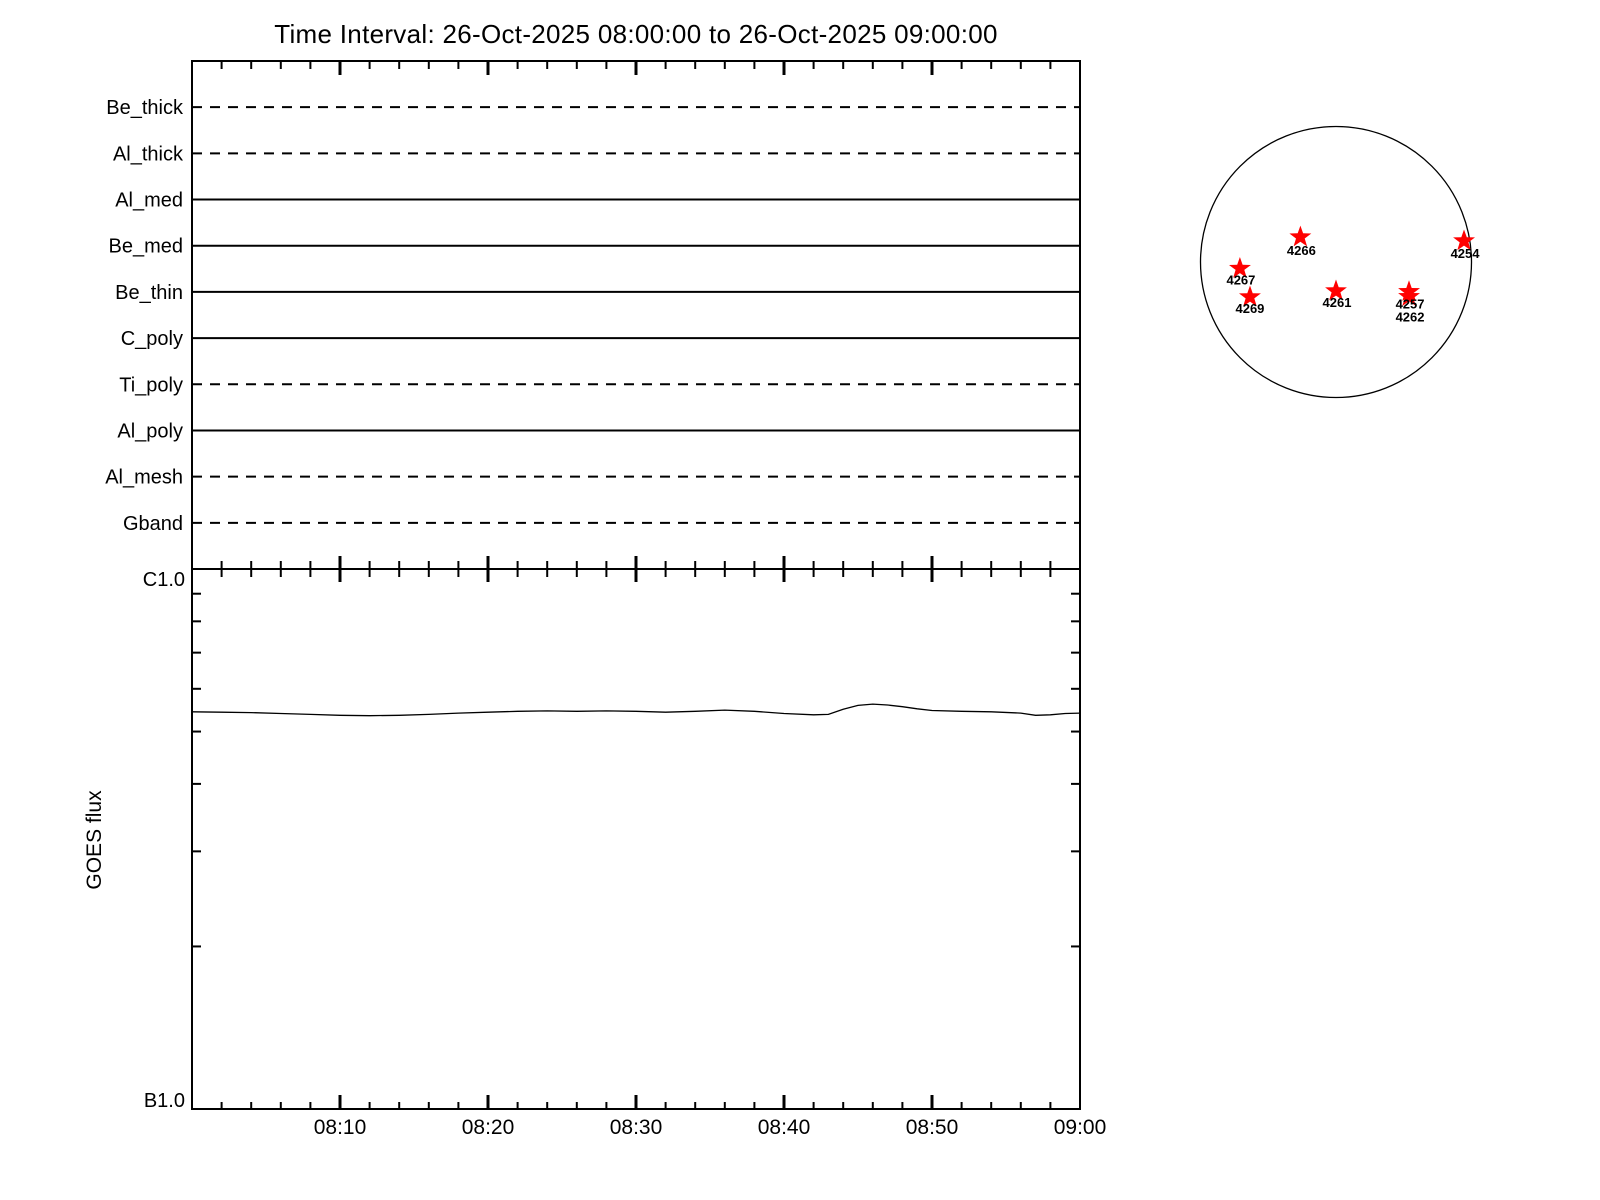  What do you see at coordinates (150, 431) in the screenshot?
I see `filter-label-al_poly: Al_poly` at bounding box center [150, 431].